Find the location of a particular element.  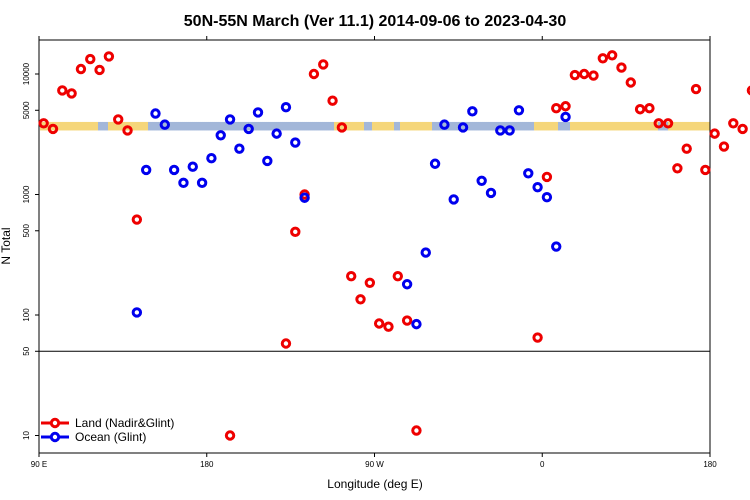

legend-label: Ocean (Glint) is located at coordinates (110, 437).